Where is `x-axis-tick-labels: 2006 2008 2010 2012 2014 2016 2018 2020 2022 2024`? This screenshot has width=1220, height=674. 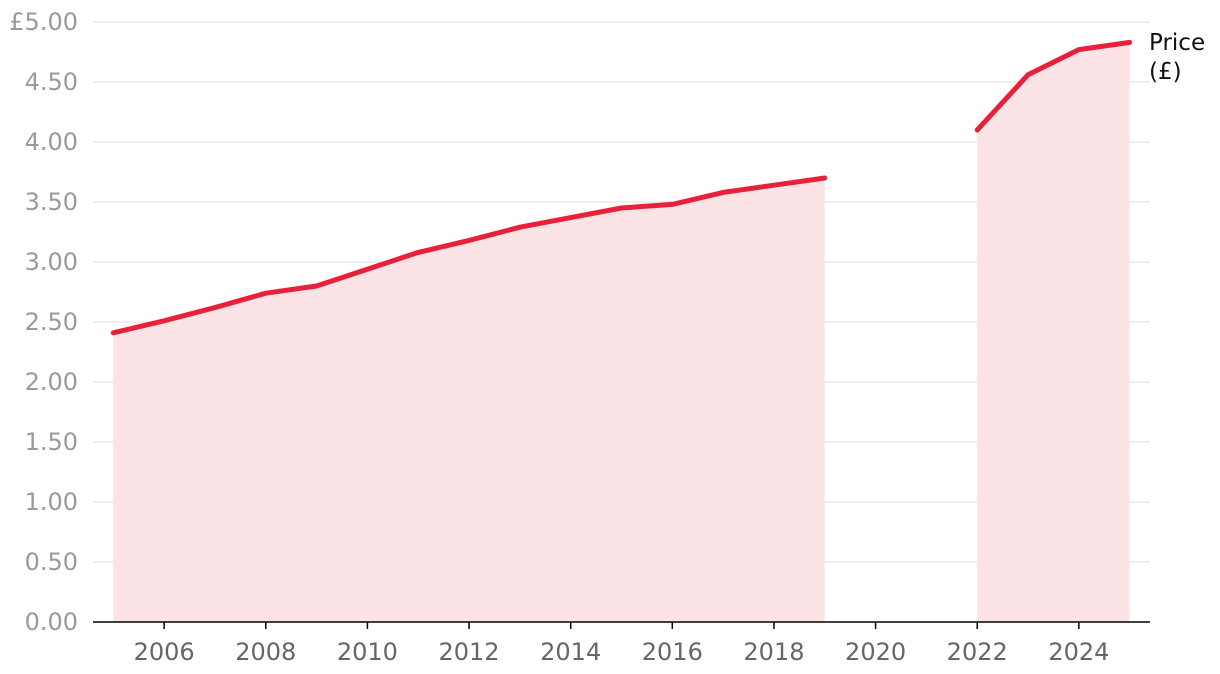
x-axis-tick-labels: 2006 2008 2010 2012 2014 2016 2018 2020 2022 2024 is located at coordinates (622, 652).